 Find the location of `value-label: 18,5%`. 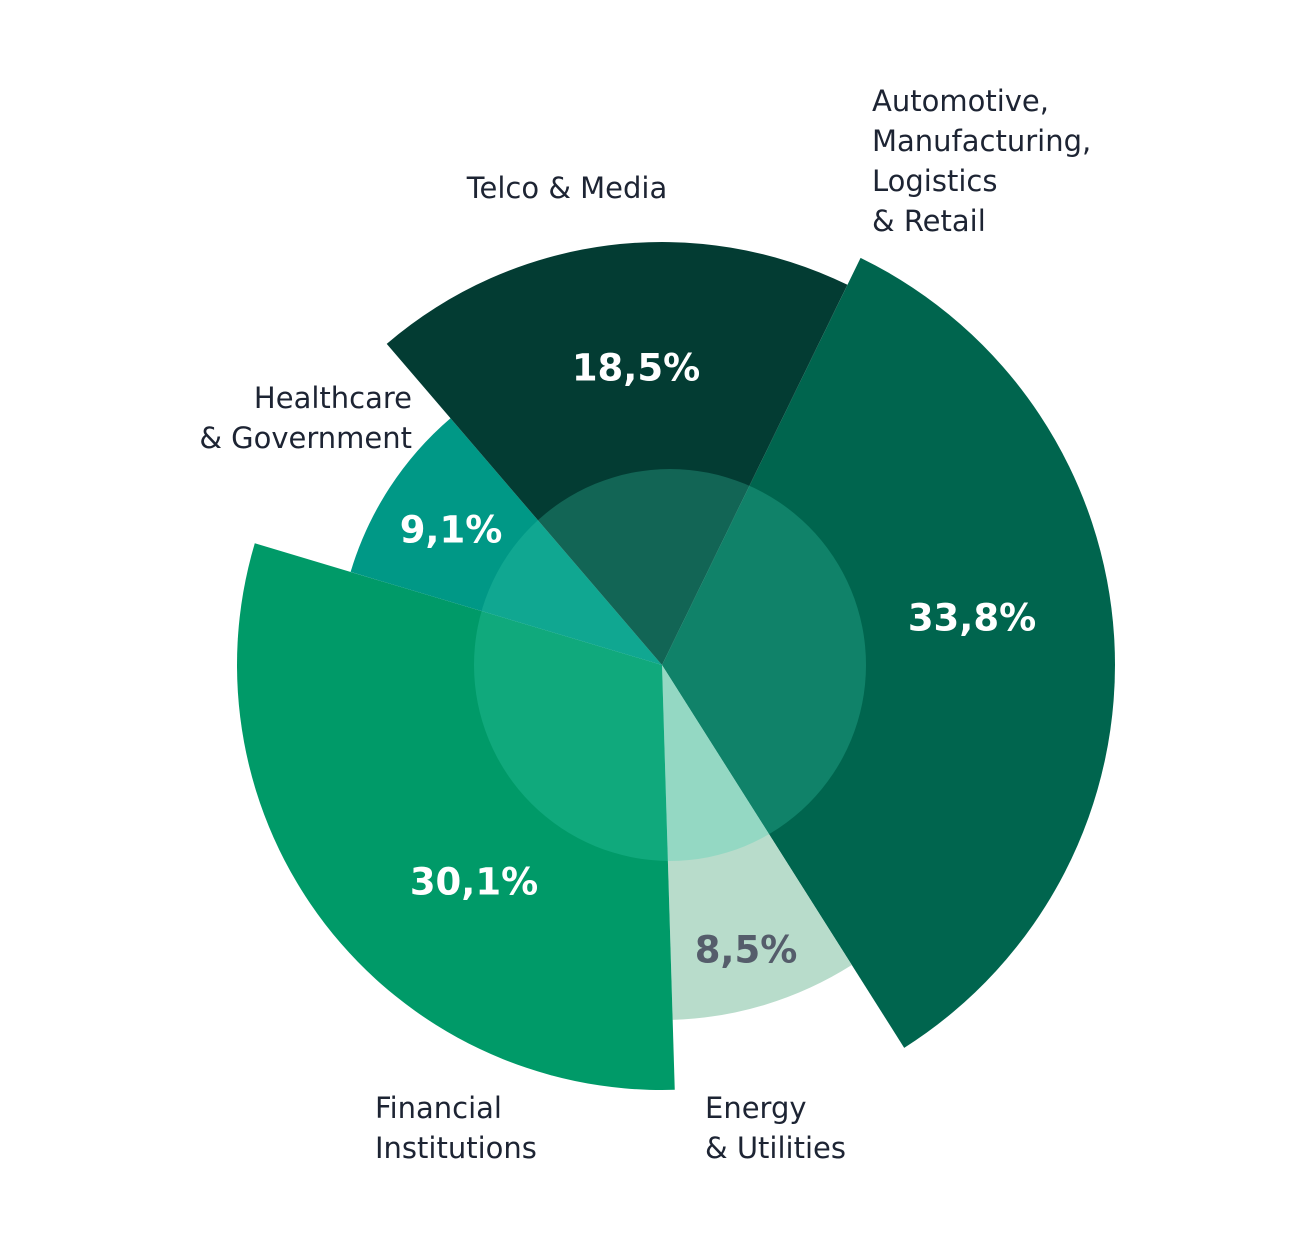

value-label: 18,5% is located at coordinates (636, 368).